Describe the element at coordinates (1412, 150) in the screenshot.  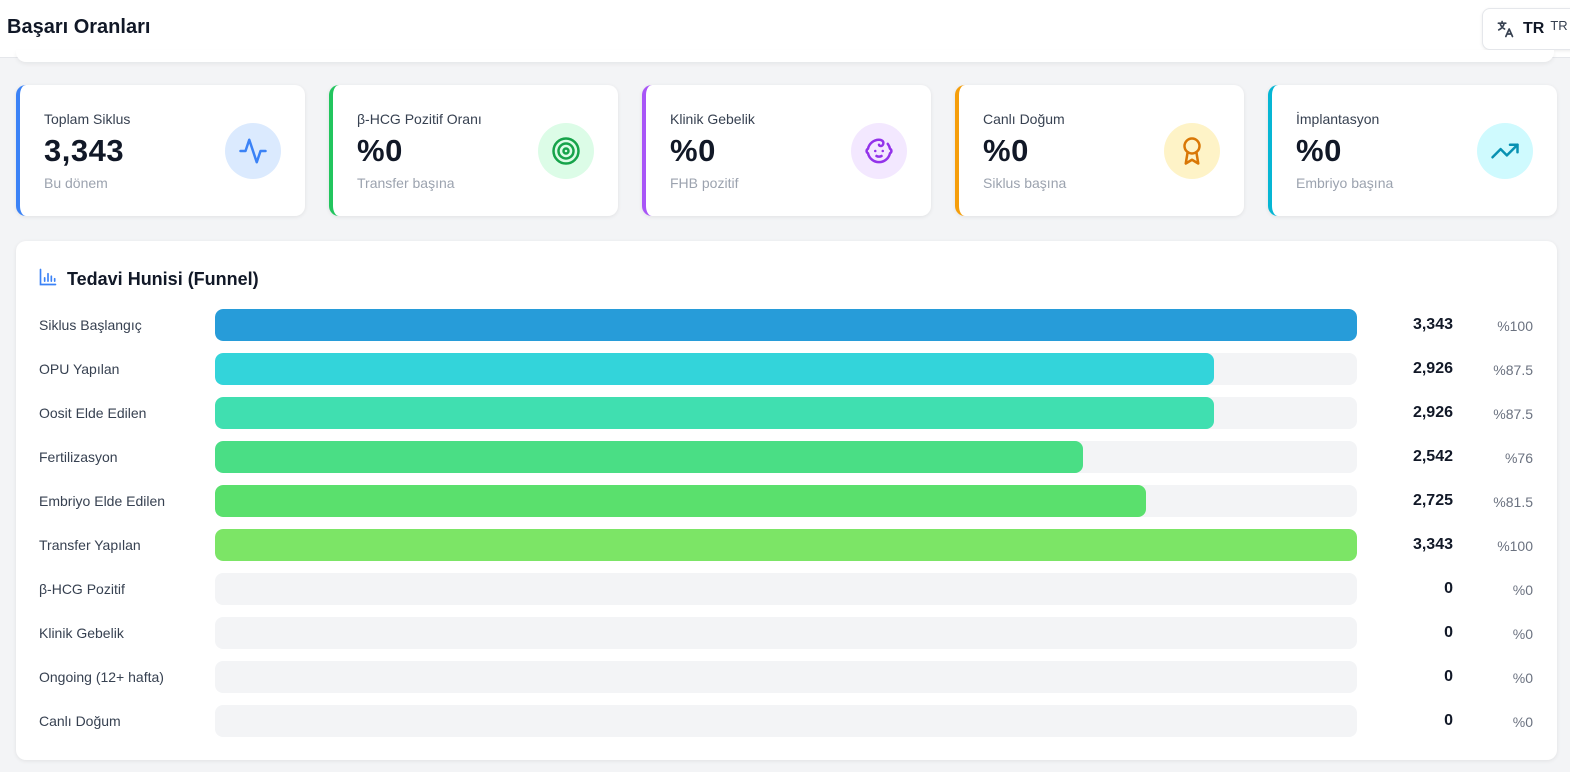
I see `stat-card-implantation: İmplantasyon %0 Embriyo başına` at that location.